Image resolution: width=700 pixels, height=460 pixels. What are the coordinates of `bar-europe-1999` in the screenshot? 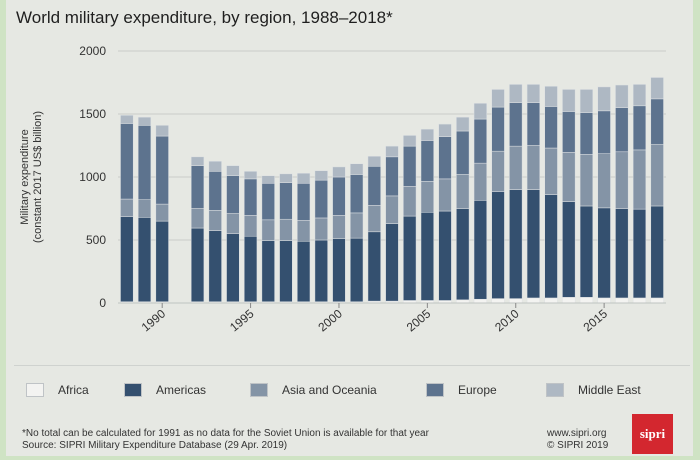 It's located at (321, 199).